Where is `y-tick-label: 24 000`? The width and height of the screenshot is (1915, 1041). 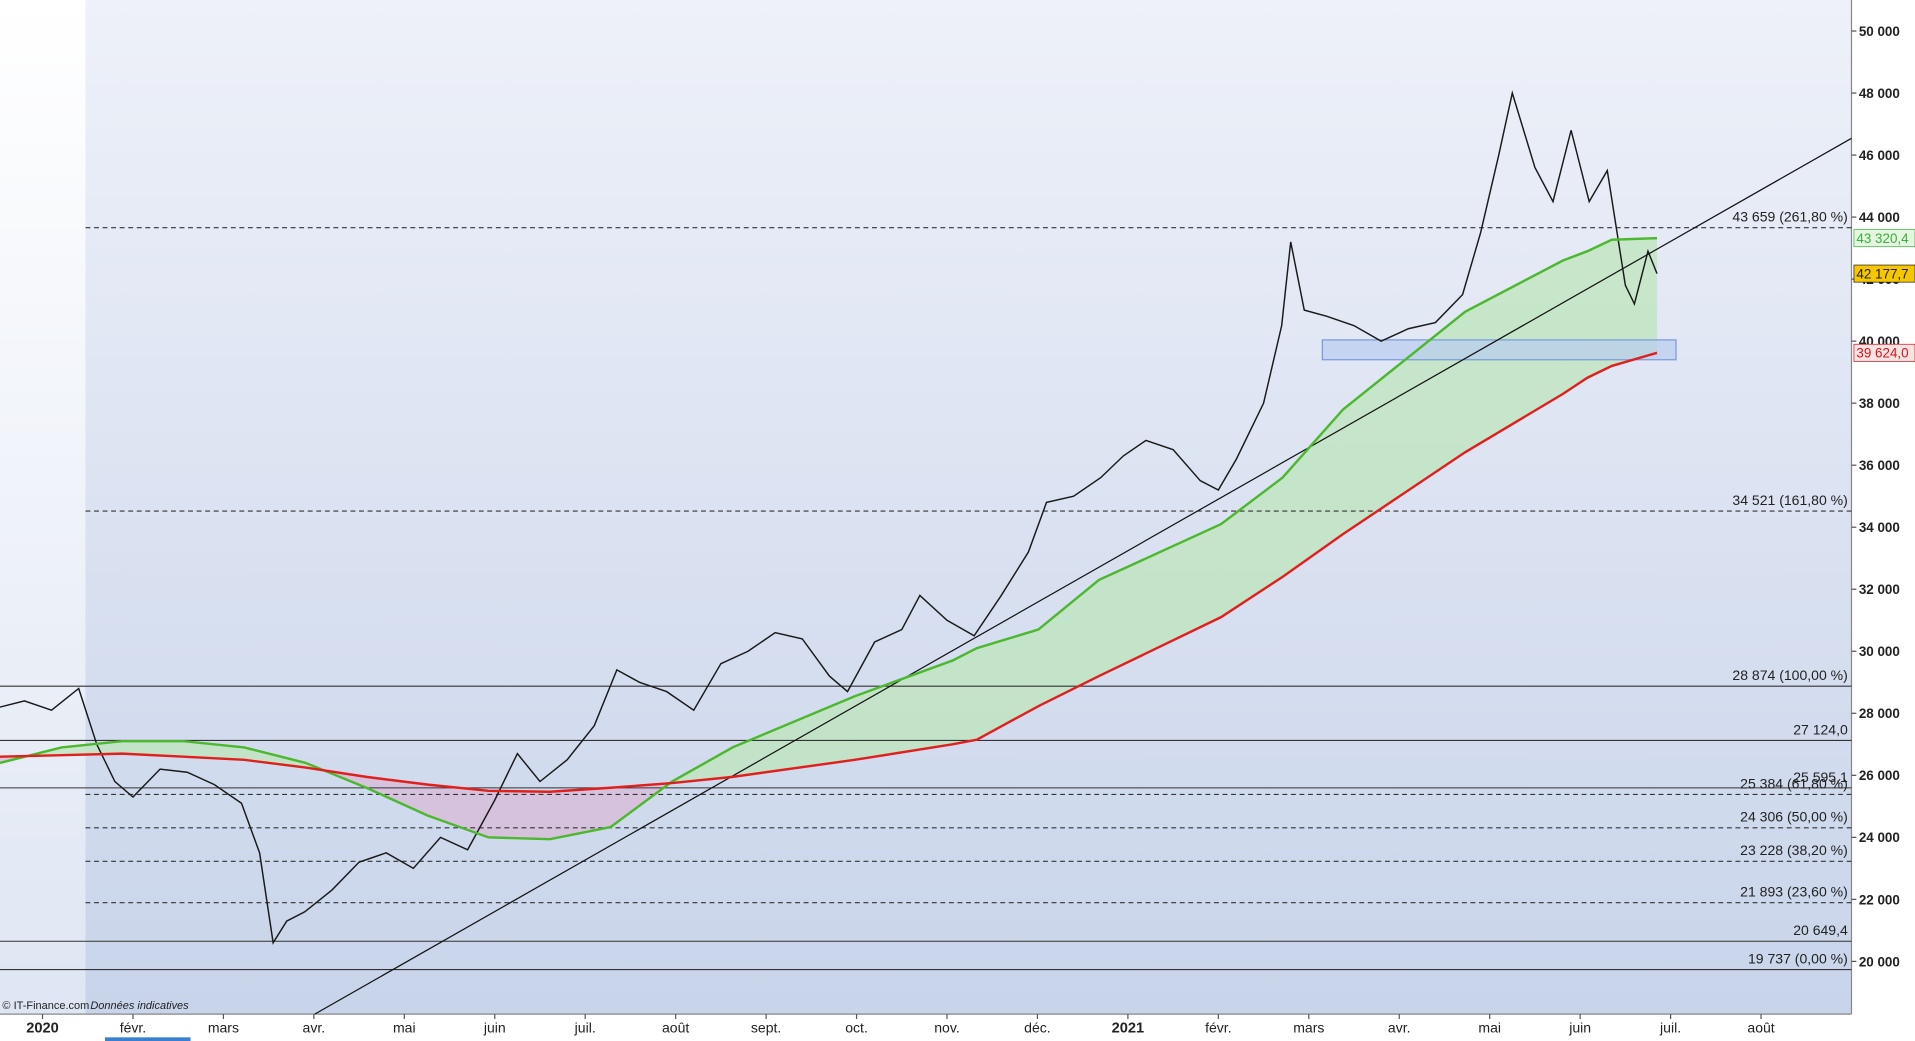 y-tick-label: 24 000 is located at coordinates (1879, 837).